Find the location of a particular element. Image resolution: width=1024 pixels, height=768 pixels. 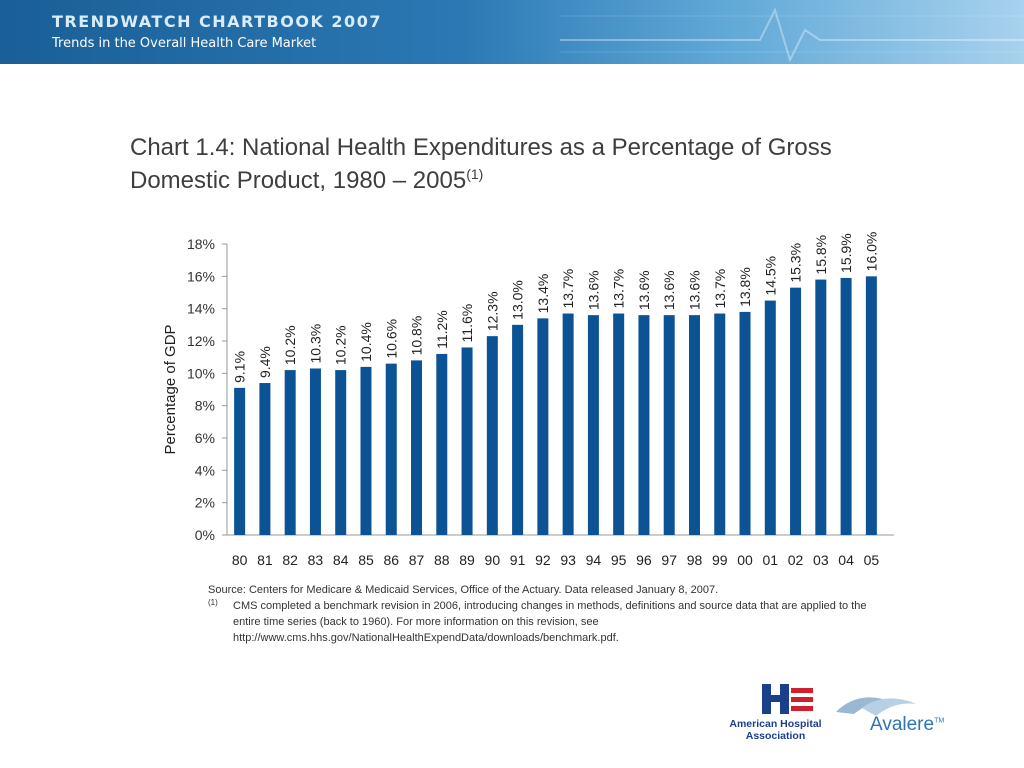

data-label: 10.6% is located at coordinates (391, 339).